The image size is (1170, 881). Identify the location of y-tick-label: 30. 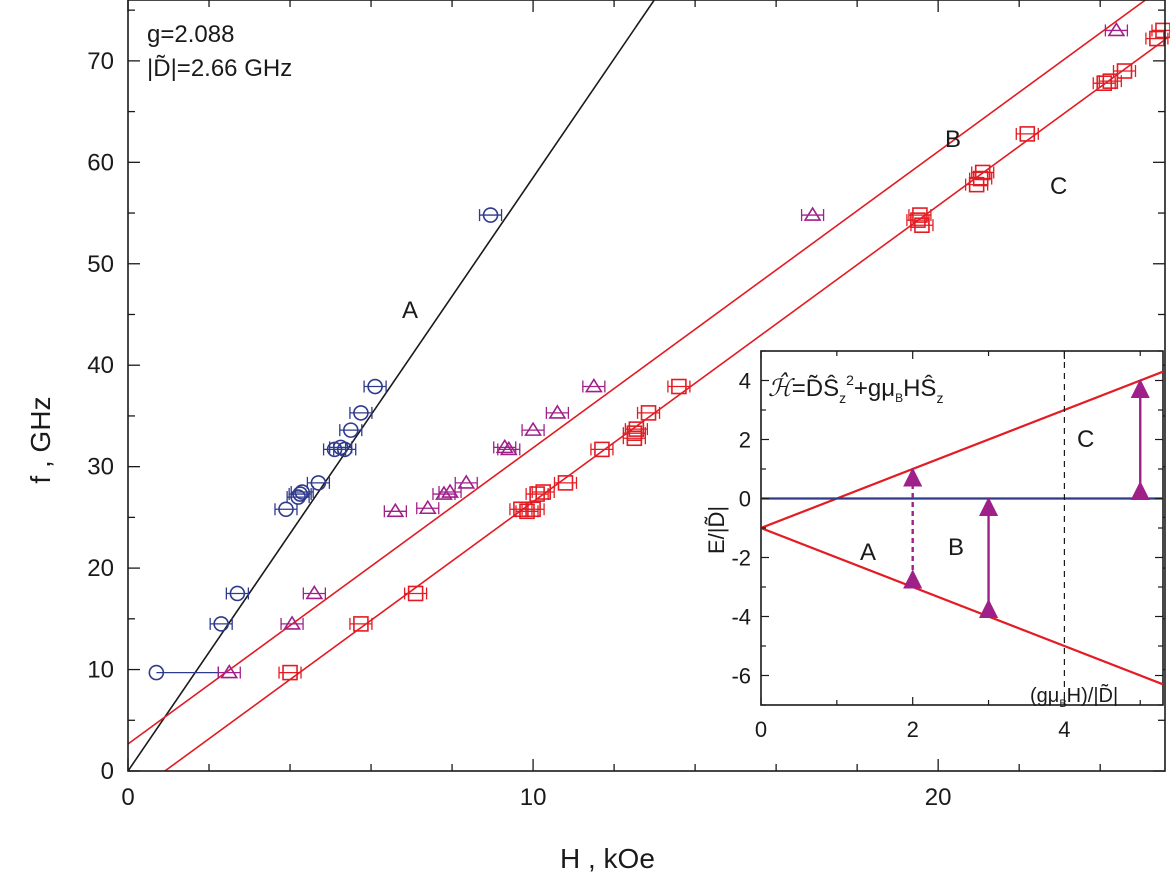
(100, 467).